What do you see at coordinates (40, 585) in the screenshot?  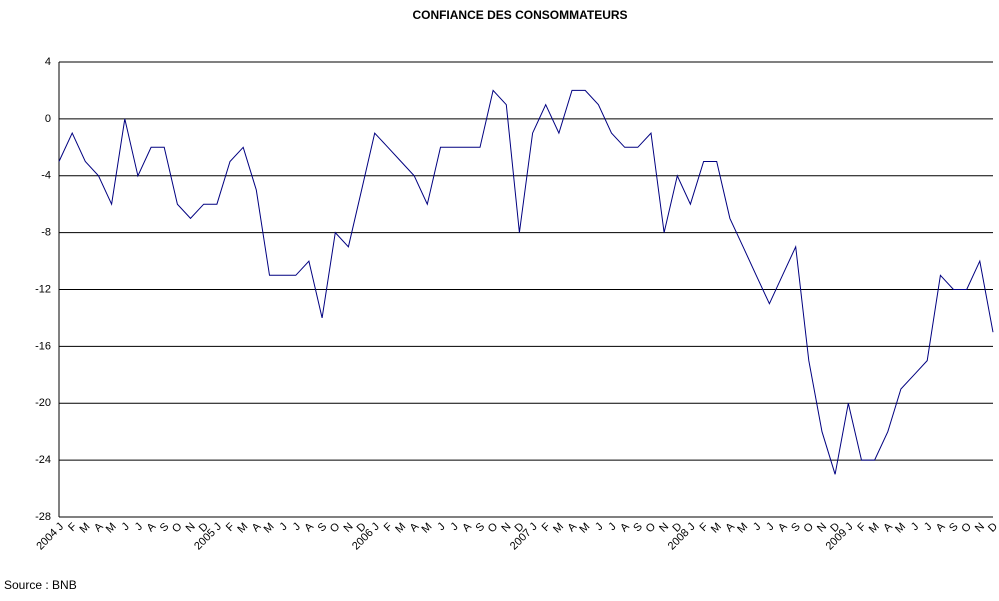 I see `source-note: Source : BNB` at bounding box center [40, 585].